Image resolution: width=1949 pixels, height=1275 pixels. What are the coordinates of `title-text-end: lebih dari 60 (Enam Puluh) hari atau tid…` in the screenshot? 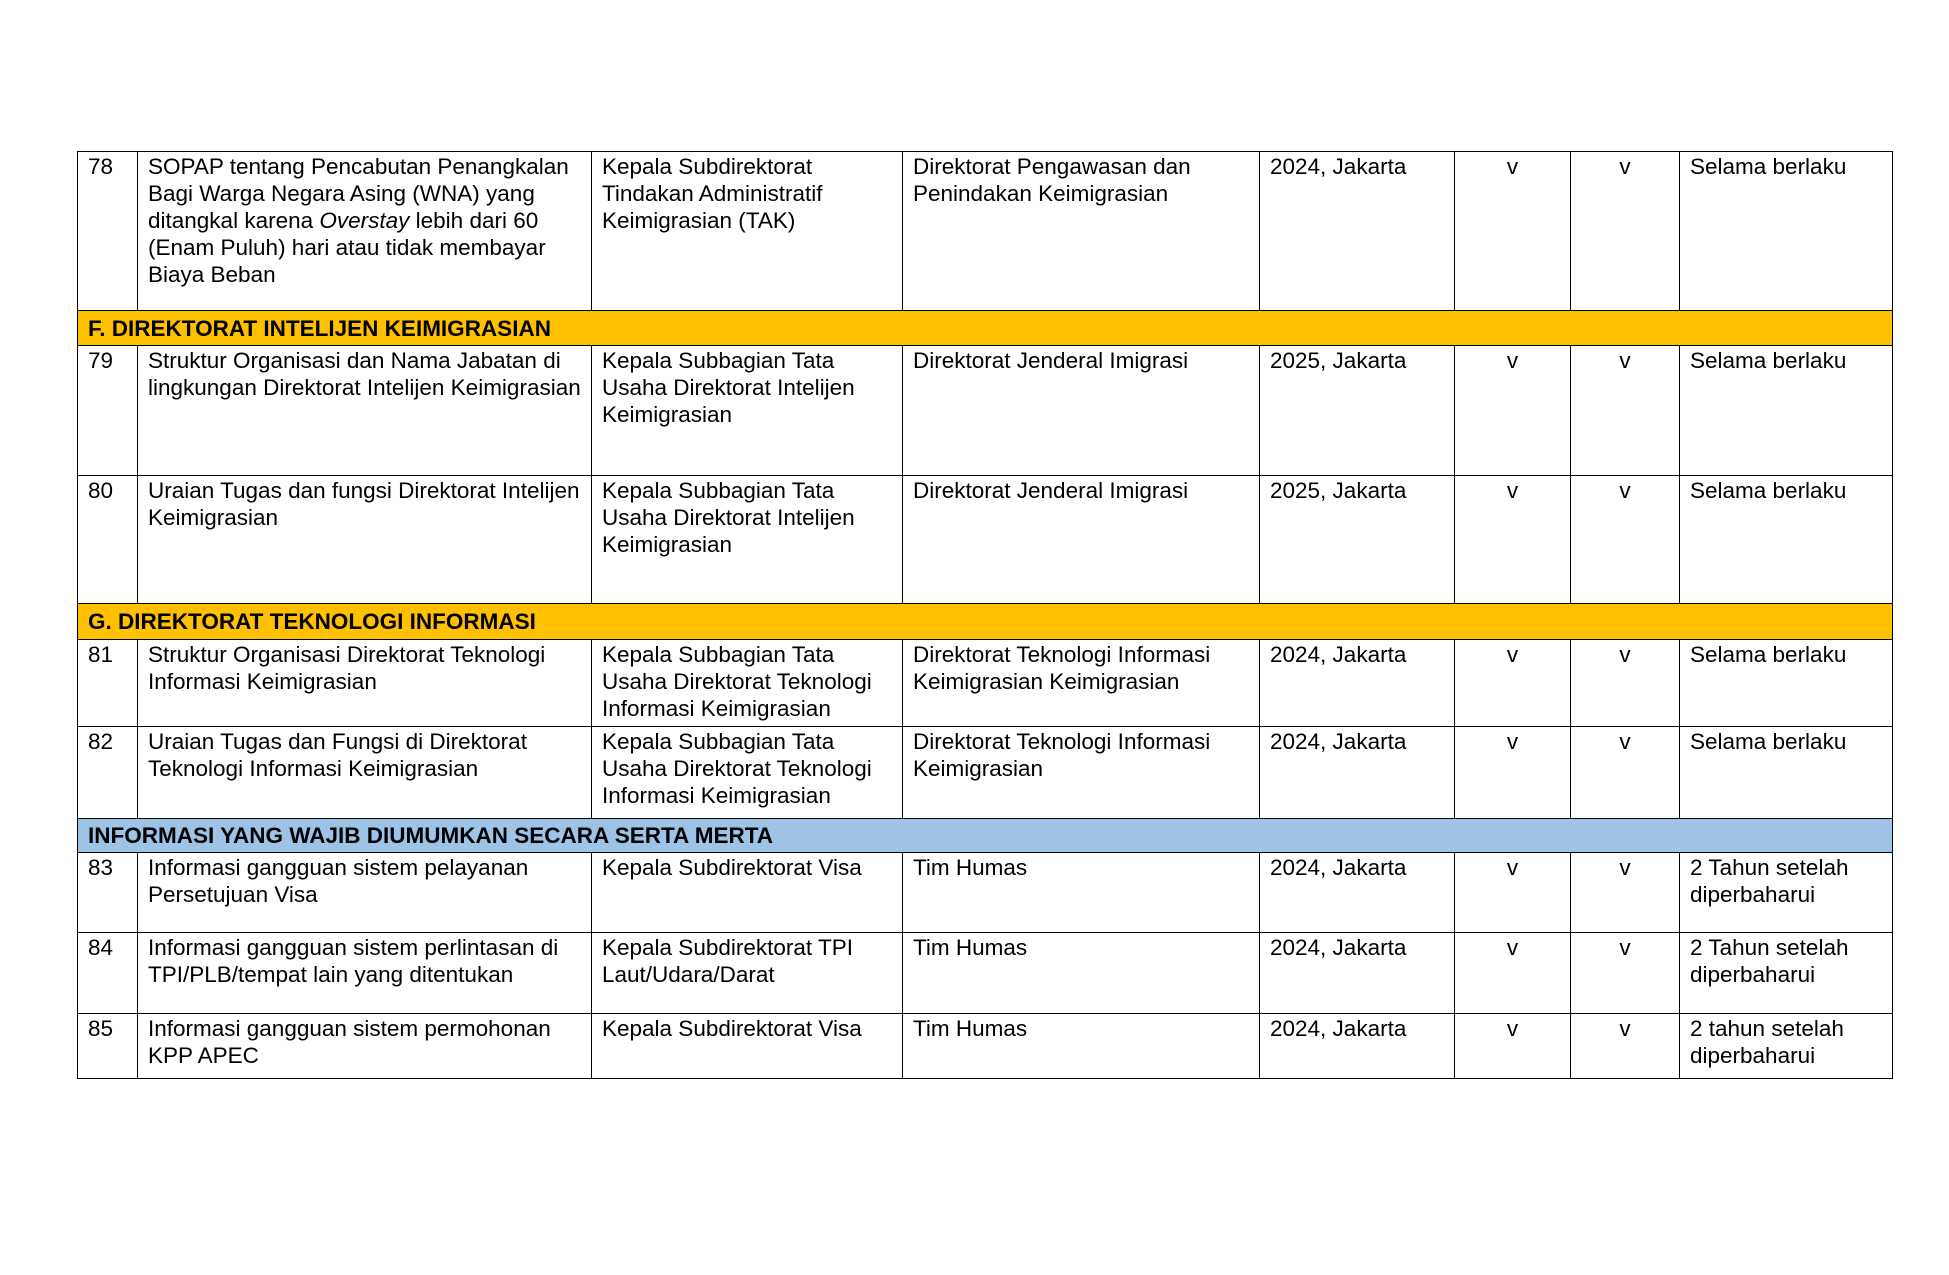 It's located at (347, 247).